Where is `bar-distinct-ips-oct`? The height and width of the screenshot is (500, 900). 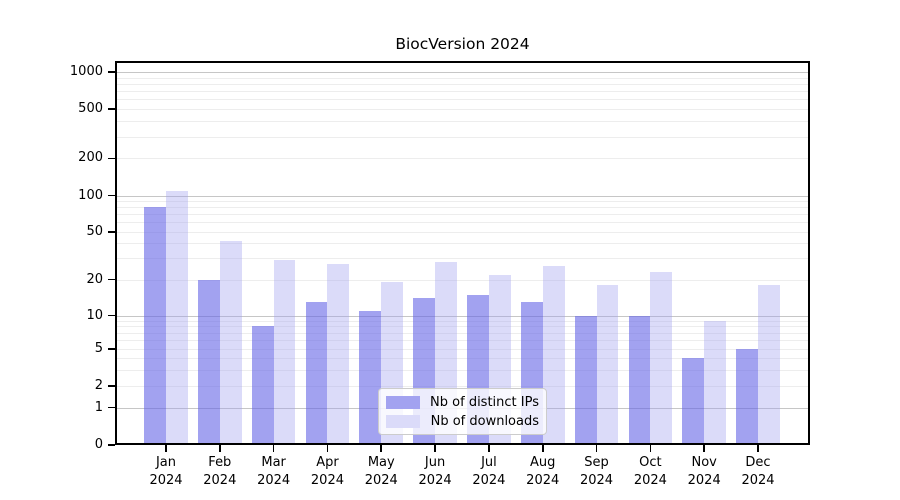
bar-distinct-ips-oct is located at coordinates (639, 380).